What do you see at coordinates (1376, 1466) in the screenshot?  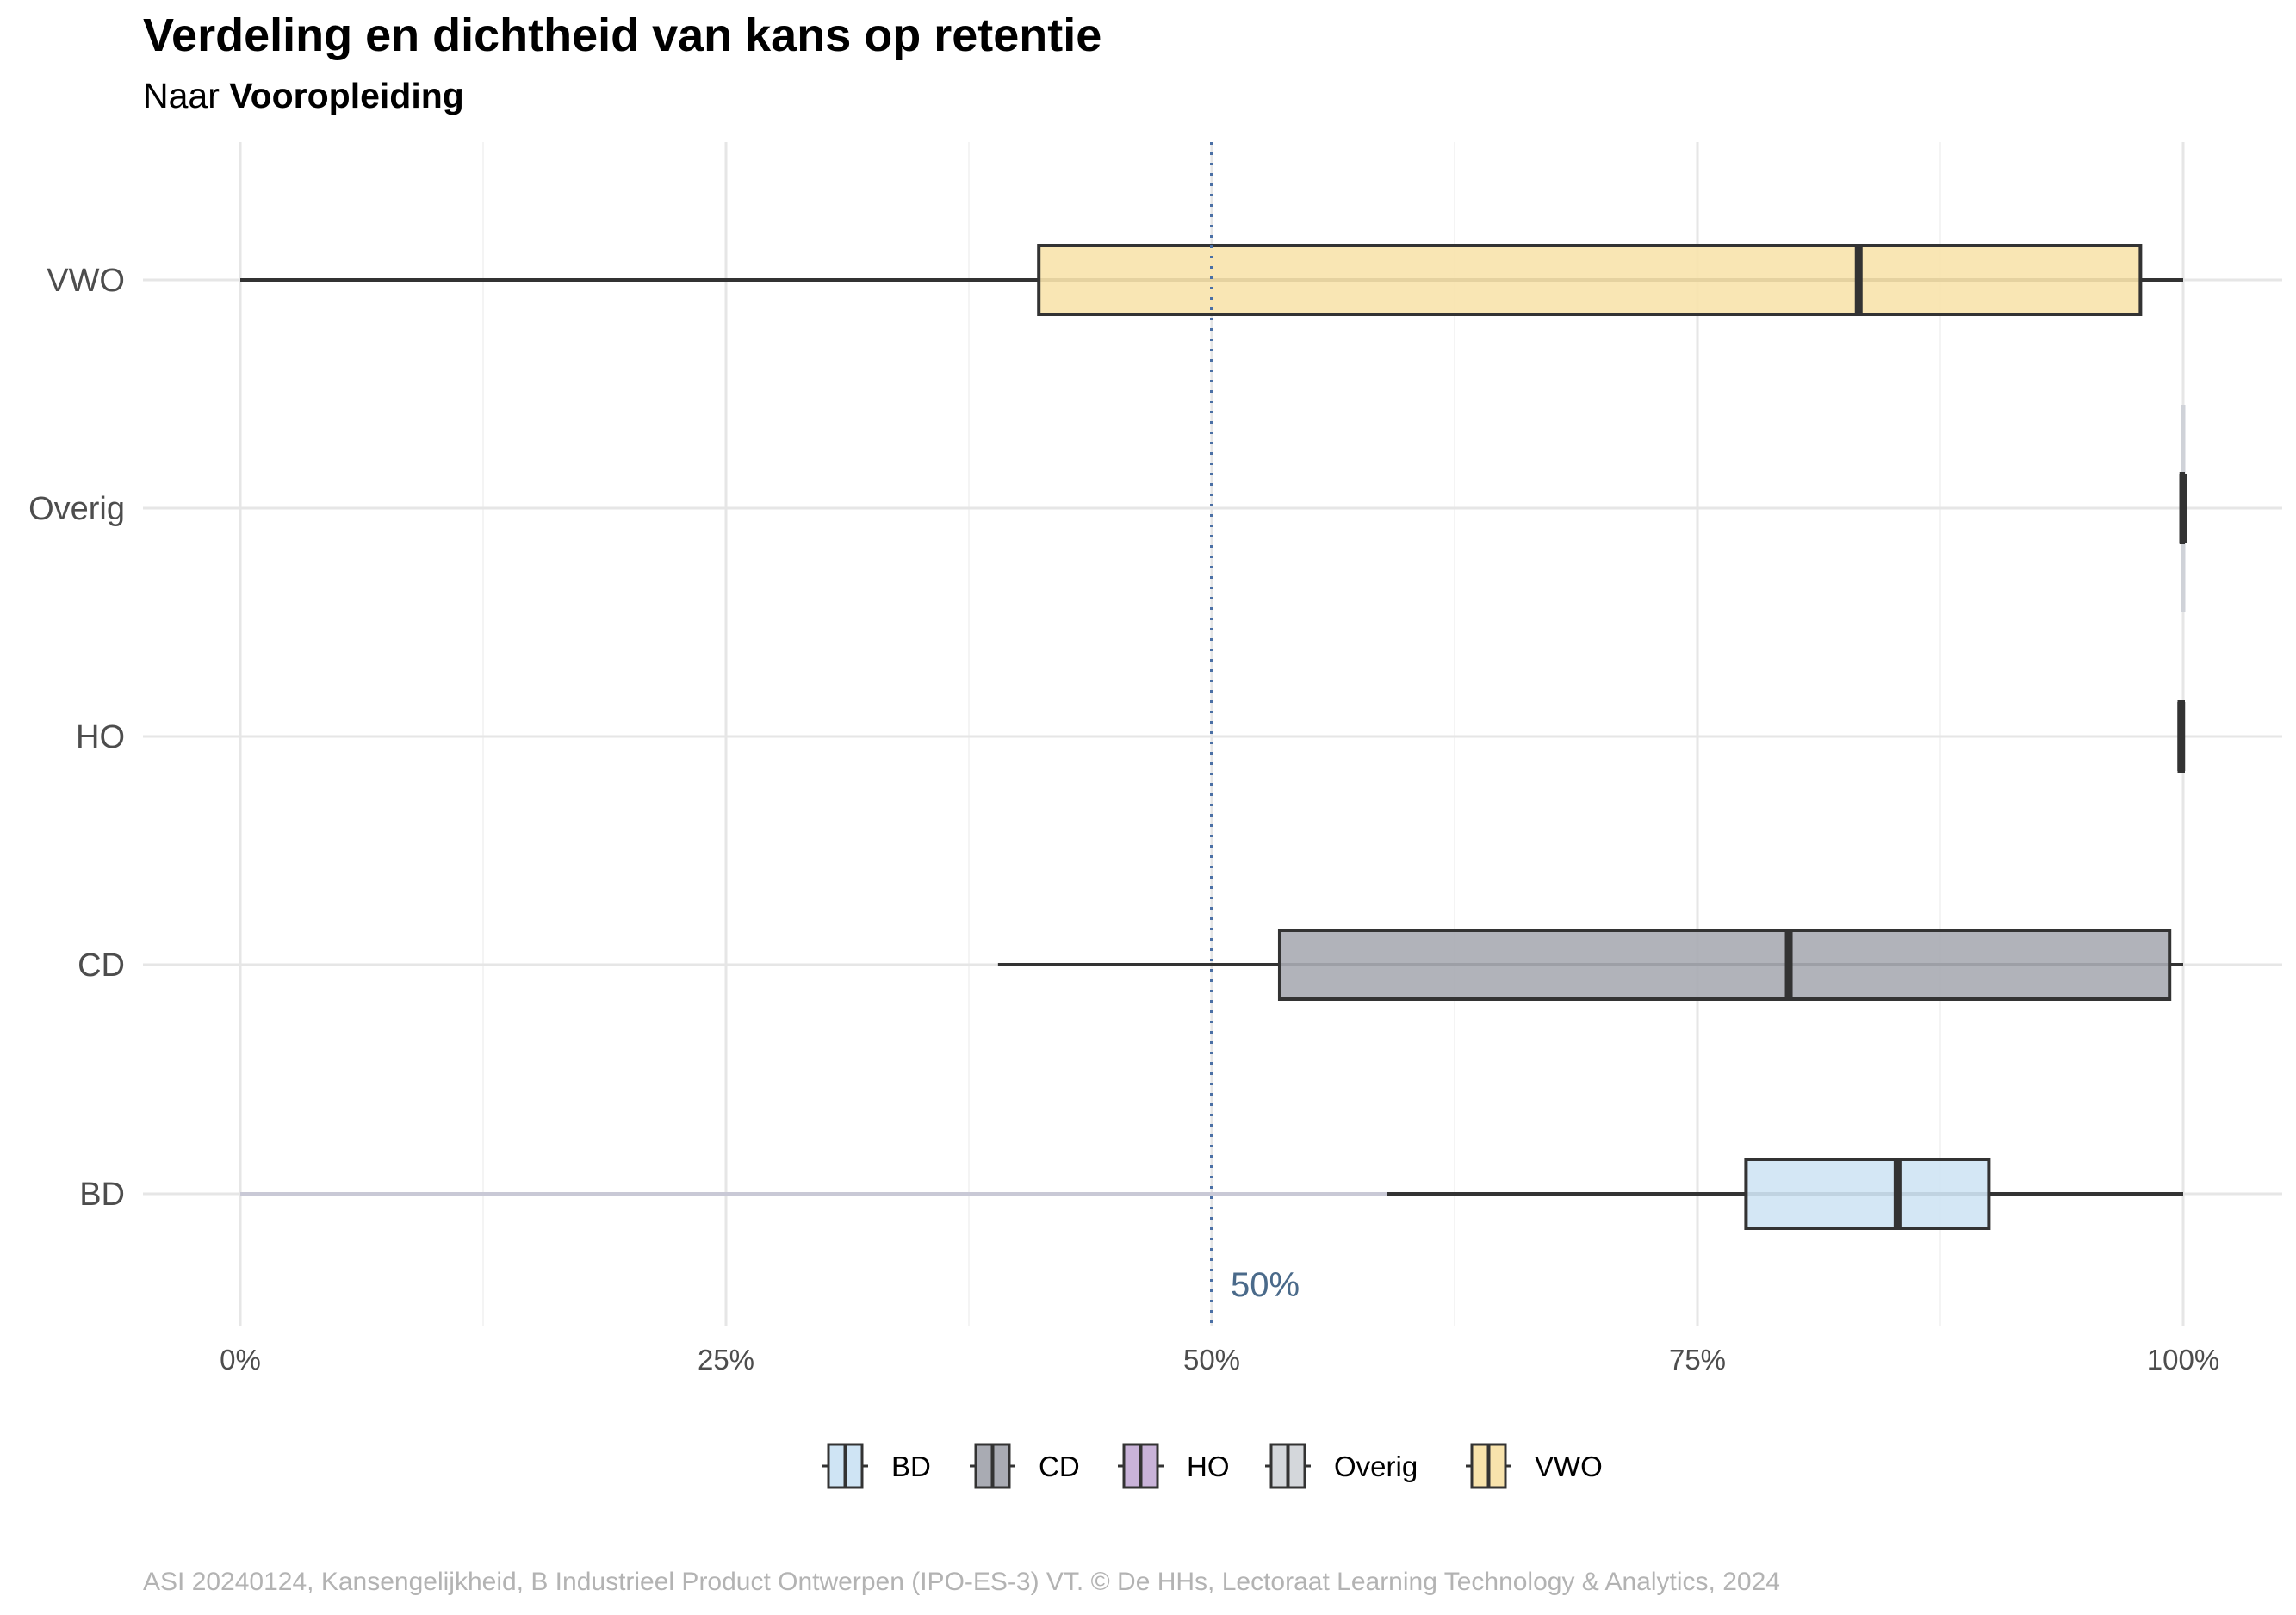 I see `legend-label: Overig` at bounding box center [1376, 1466].